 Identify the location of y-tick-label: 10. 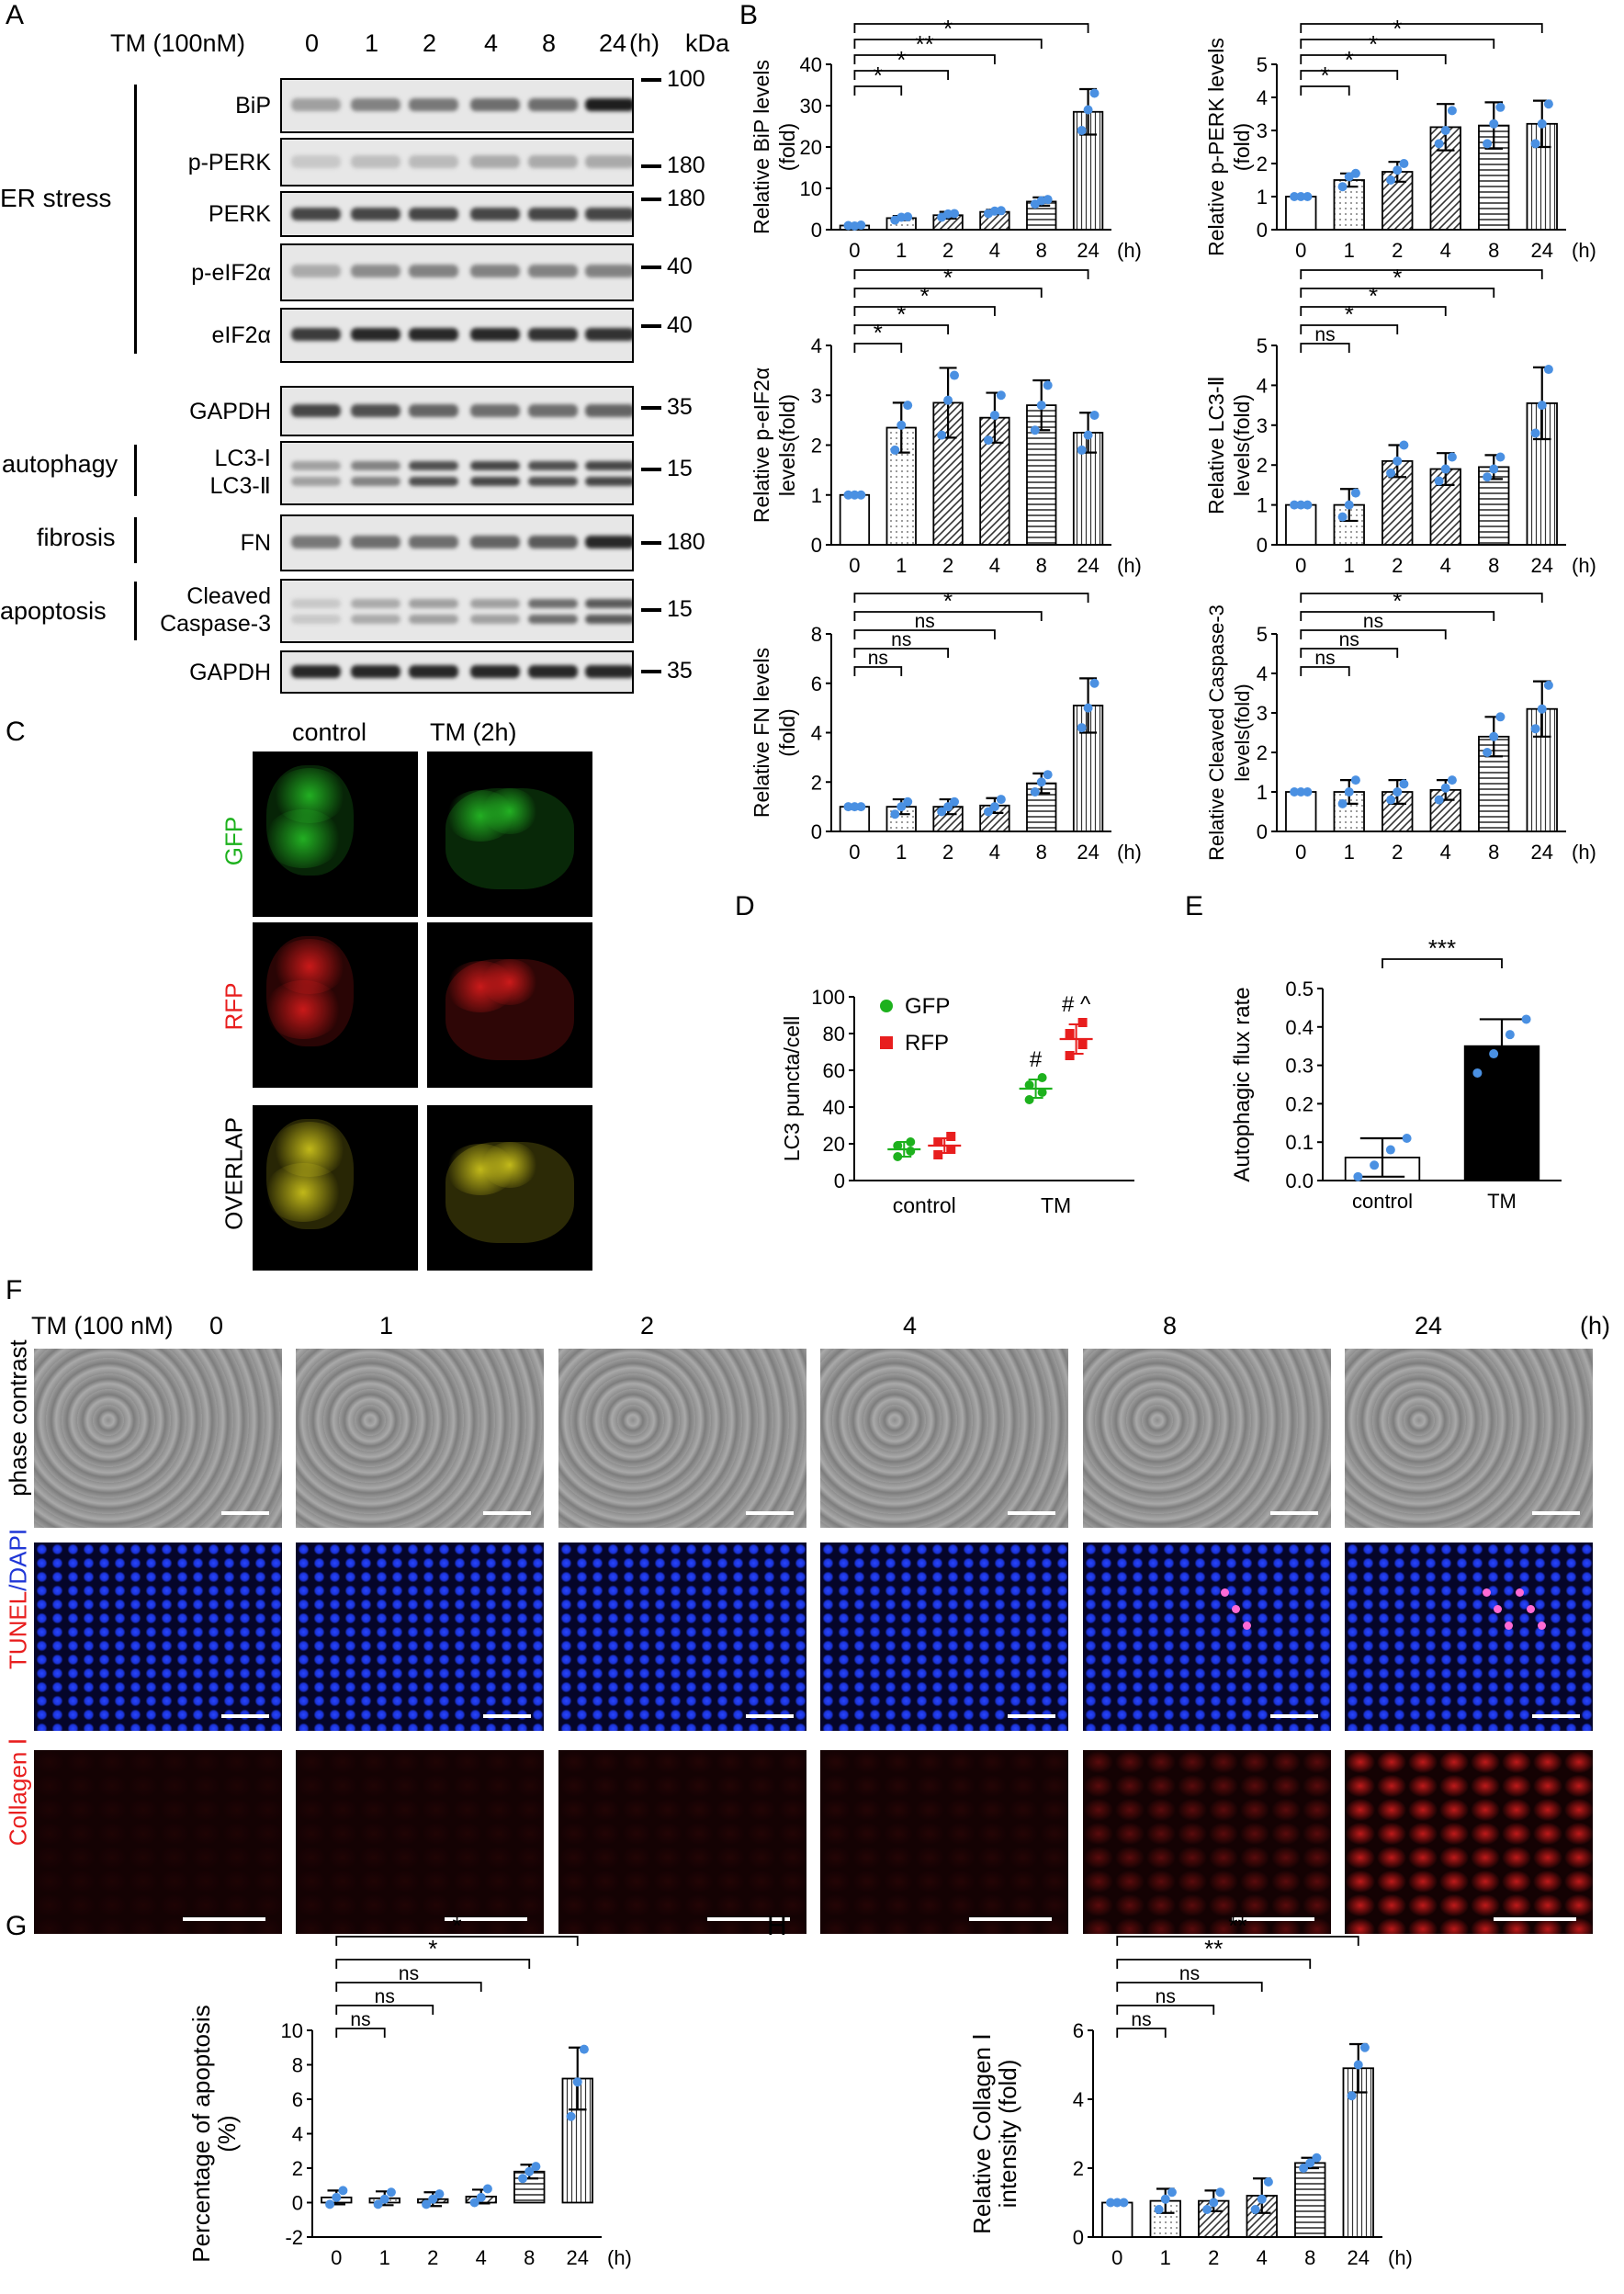
(811, 188).